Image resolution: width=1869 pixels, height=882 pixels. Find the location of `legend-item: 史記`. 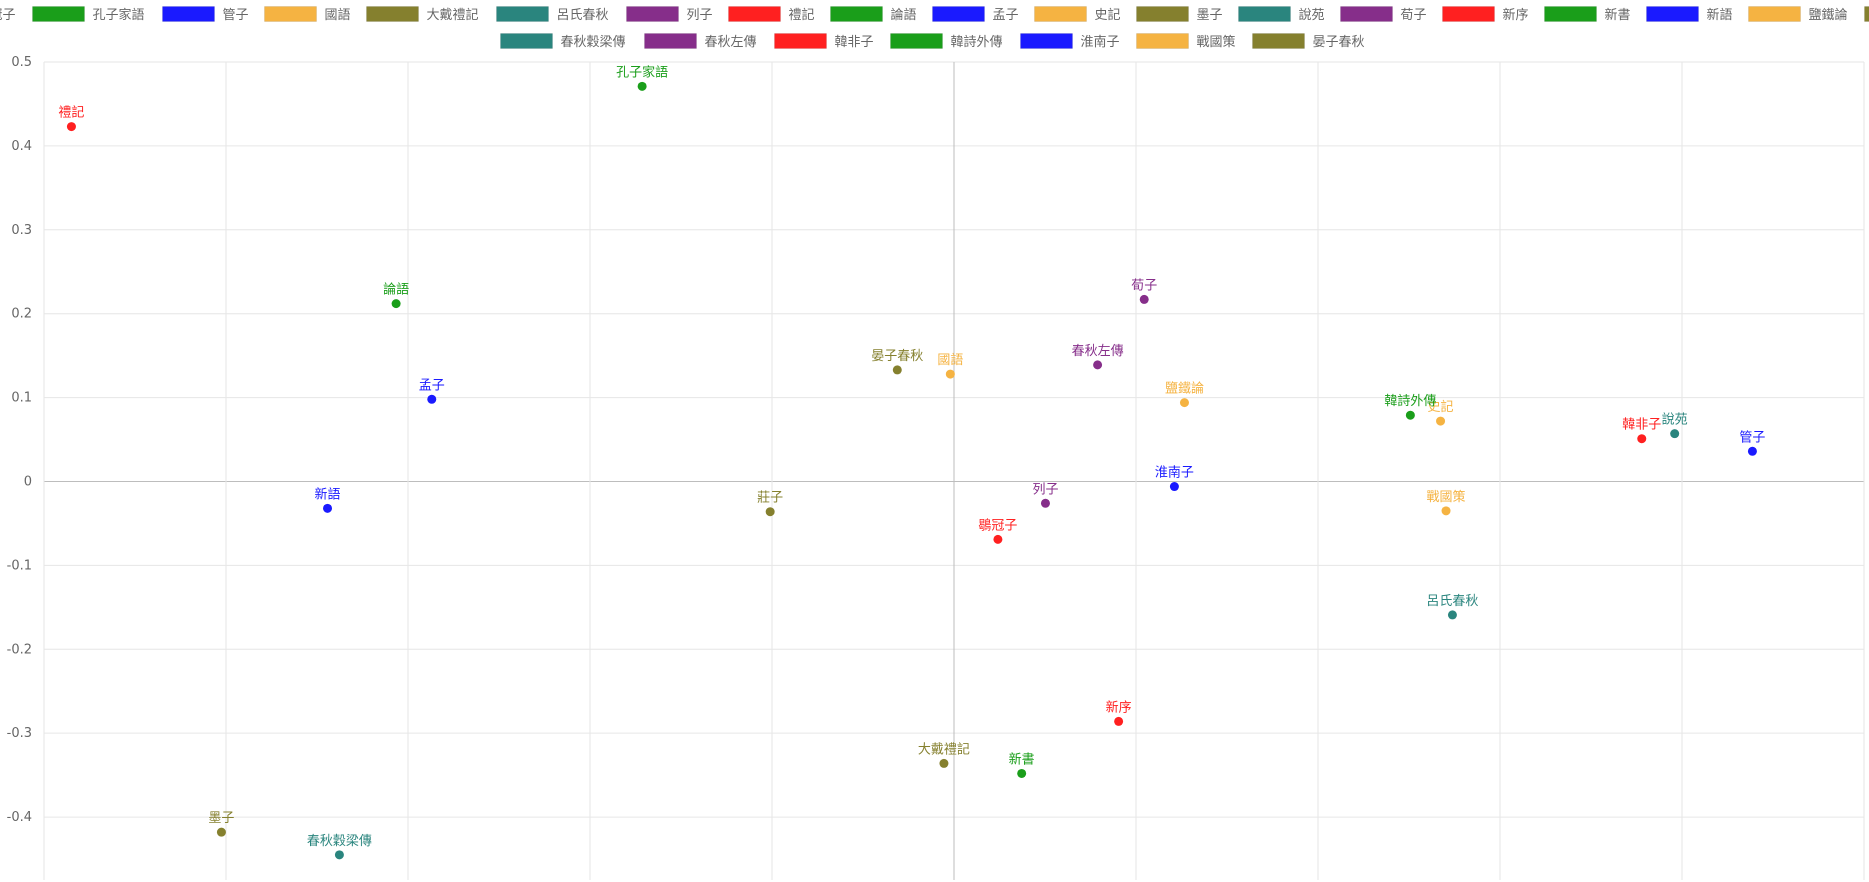

legend-item: 史記 is located at coordinates (1077, 15).